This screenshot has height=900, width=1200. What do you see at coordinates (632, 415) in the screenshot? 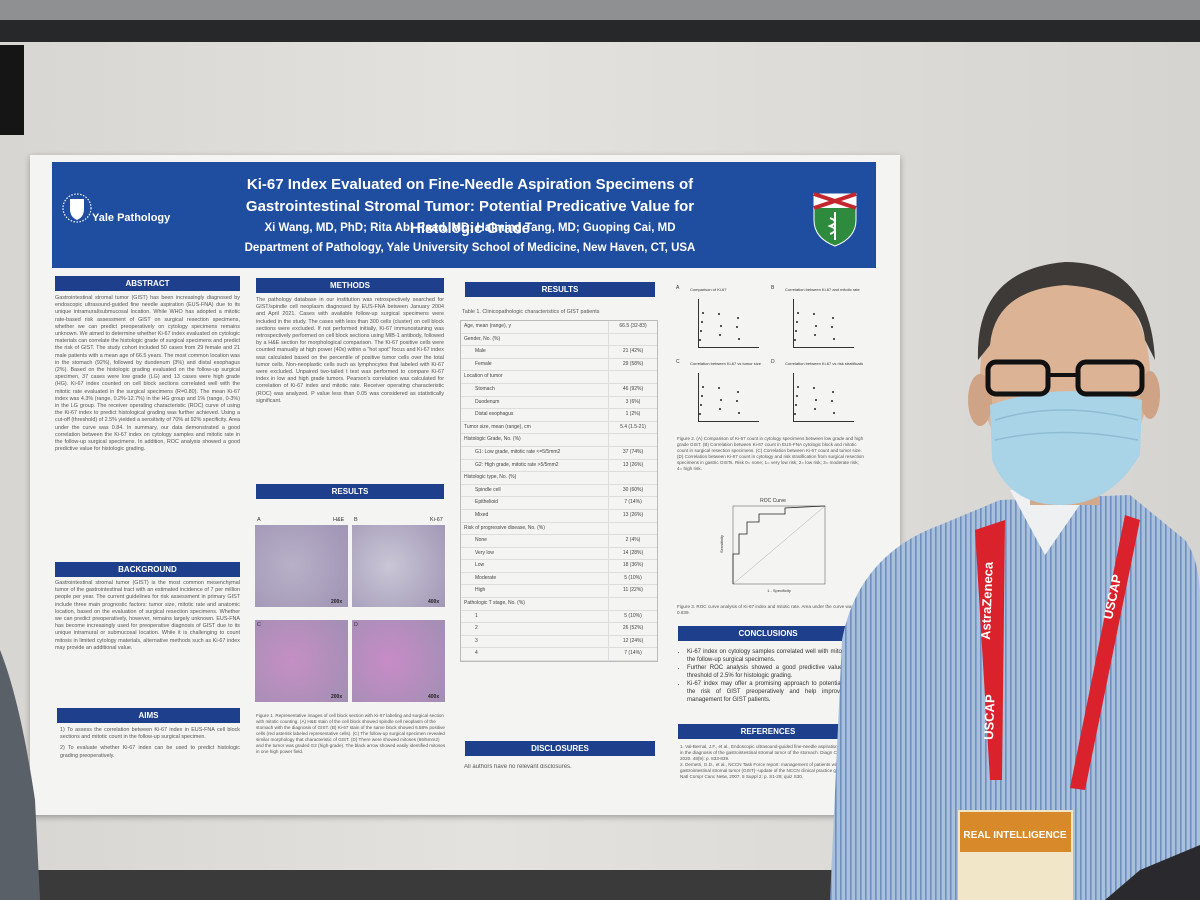
I see `row-value: 1 (2%)` at bounding box center [632, 415].